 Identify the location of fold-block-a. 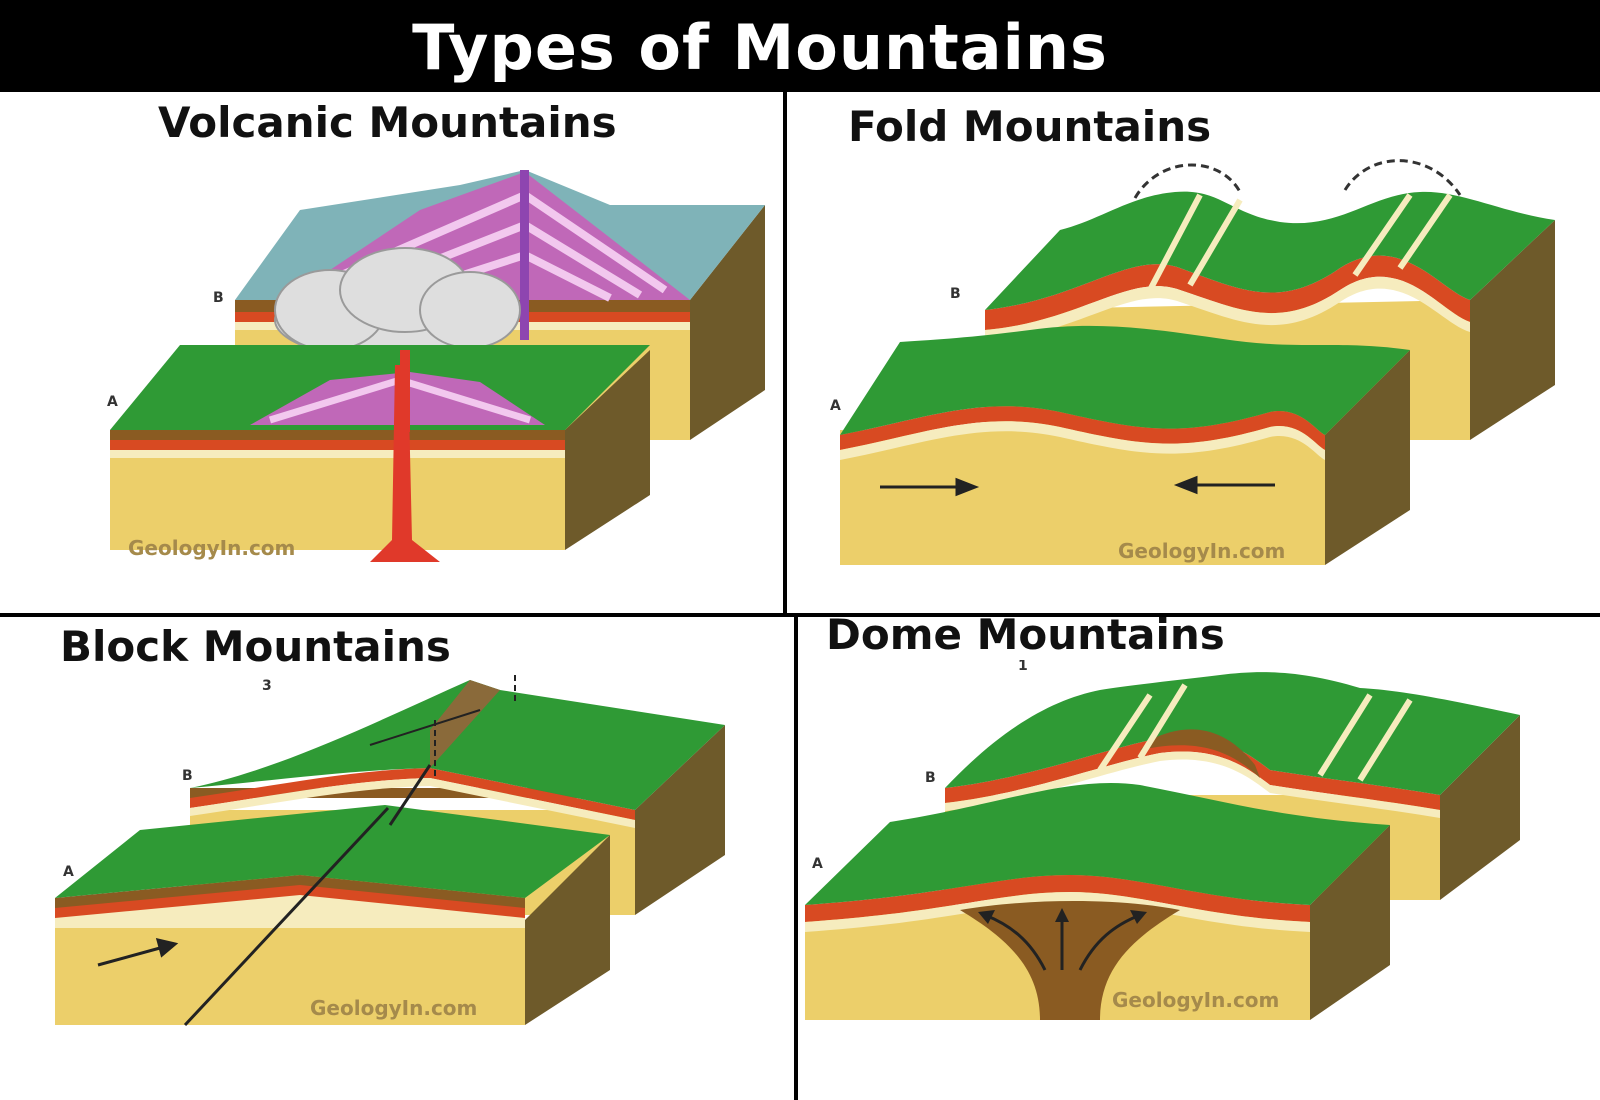
(1125, 445).